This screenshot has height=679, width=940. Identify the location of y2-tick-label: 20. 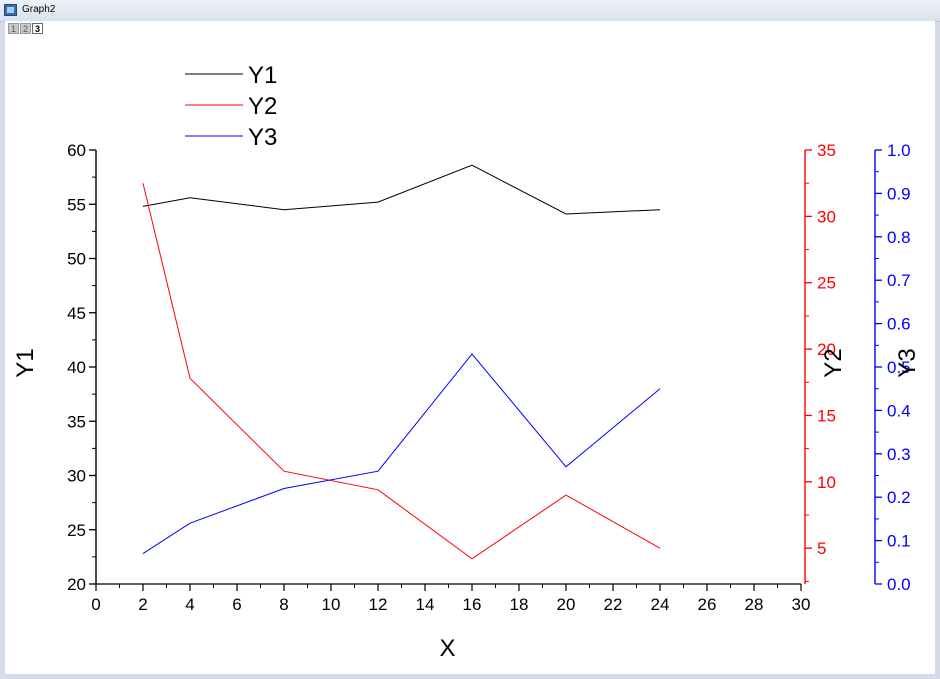
(826, 349).